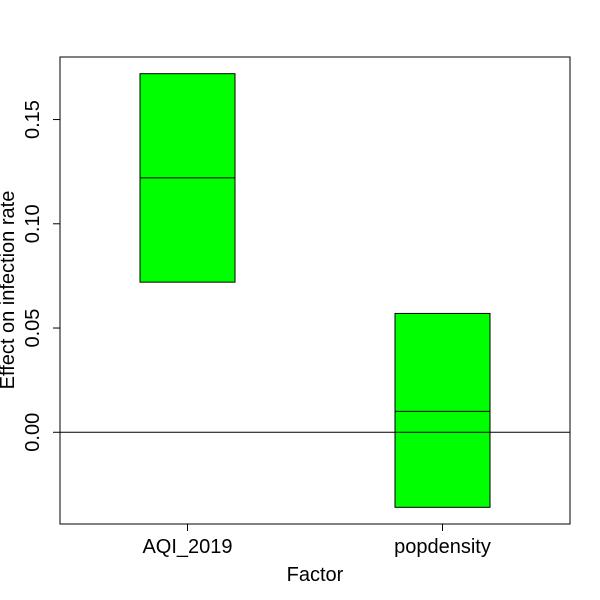 Image resolution: width=600 pixels, height=600 pixels. What do you see at coordinates (187, 547) in the screenshot?
I see `x-tick-label: AQI_2019` at bounding box center [187, 547].